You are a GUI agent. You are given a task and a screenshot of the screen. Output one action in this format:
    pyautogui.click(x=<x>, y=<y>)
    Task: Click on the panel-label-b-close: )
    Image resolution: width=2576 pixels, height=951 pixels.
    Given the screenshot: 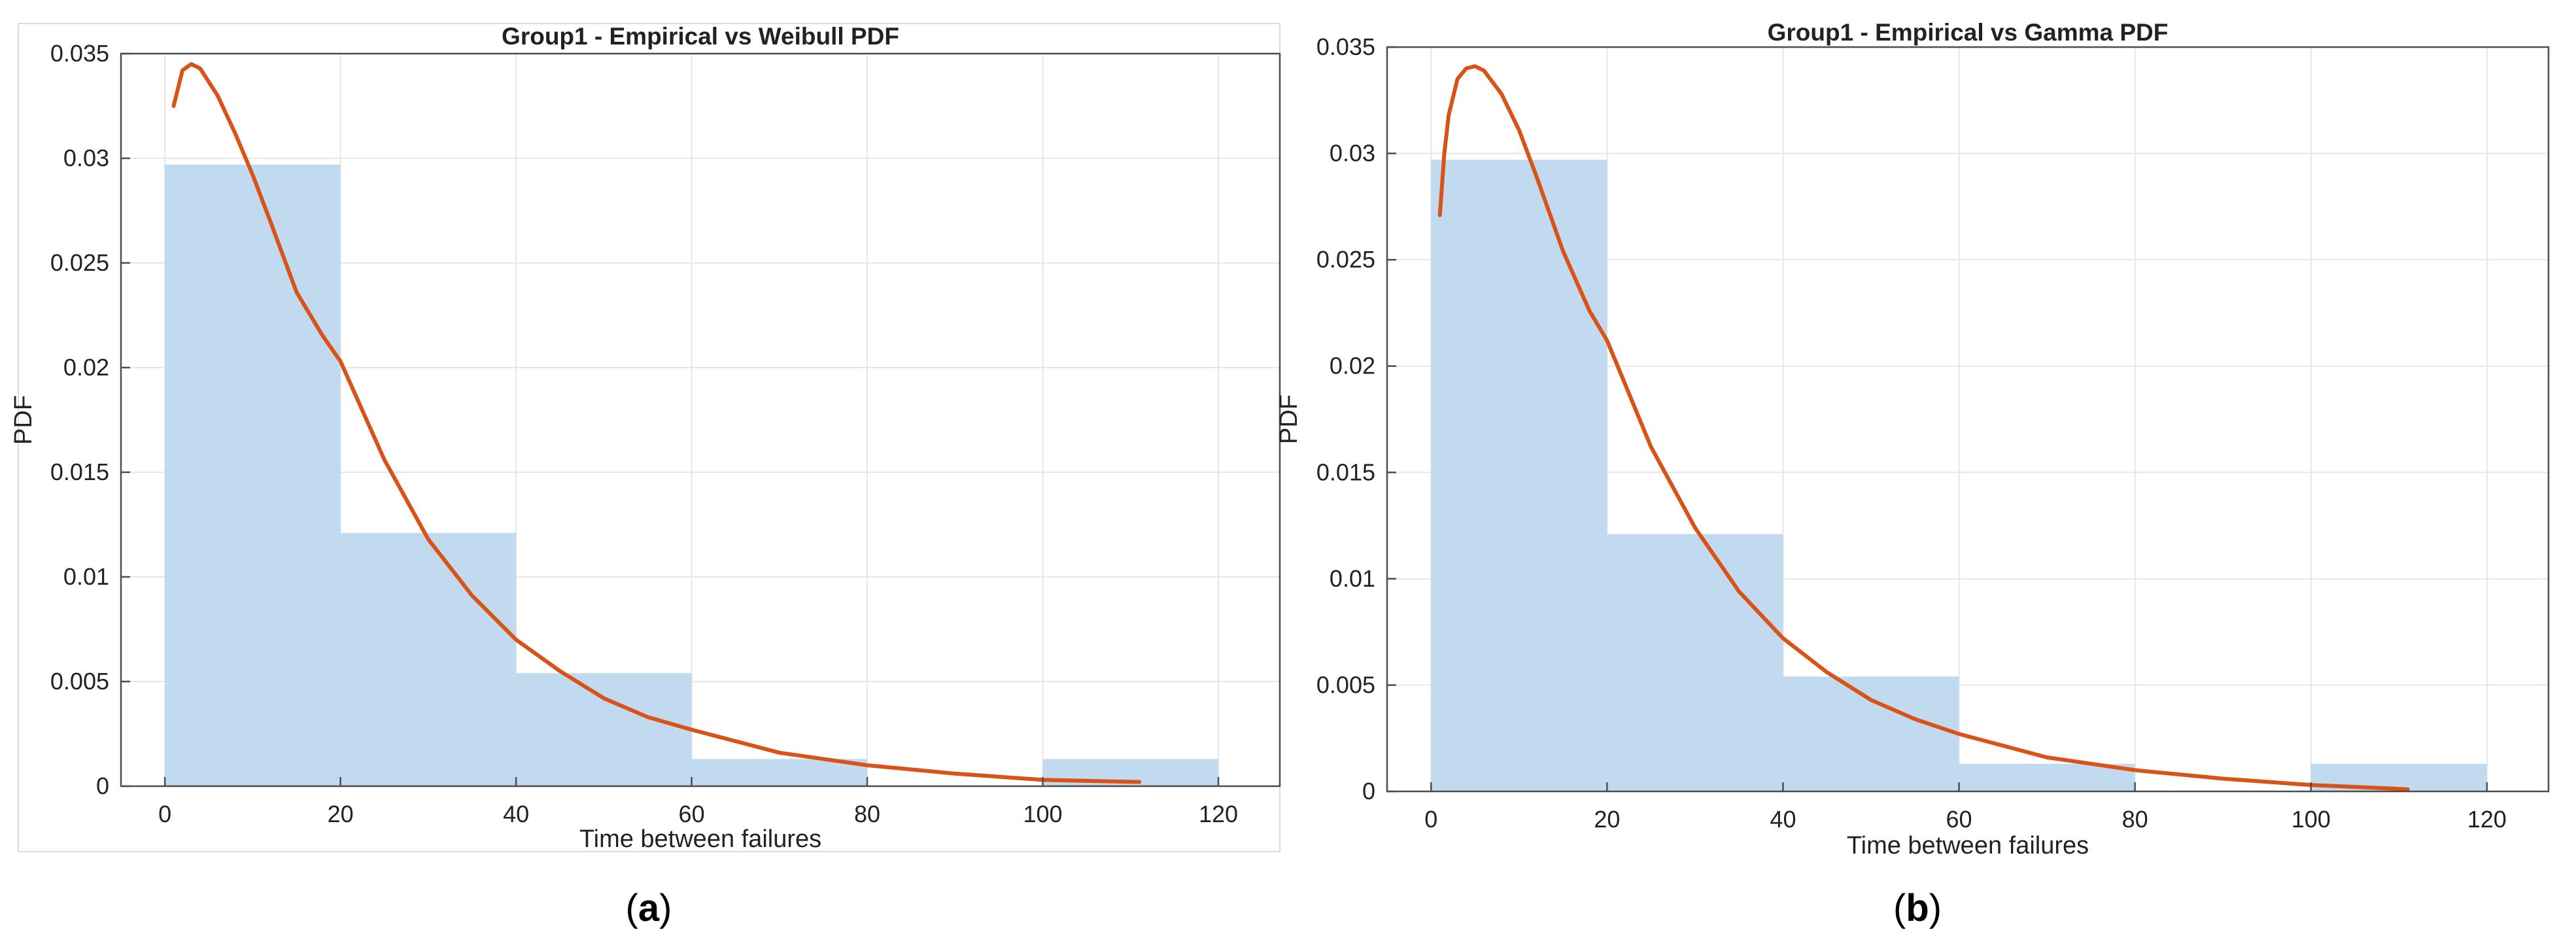 What is the action you would take?
    pyautogui.click(x=1935, y=908)
    